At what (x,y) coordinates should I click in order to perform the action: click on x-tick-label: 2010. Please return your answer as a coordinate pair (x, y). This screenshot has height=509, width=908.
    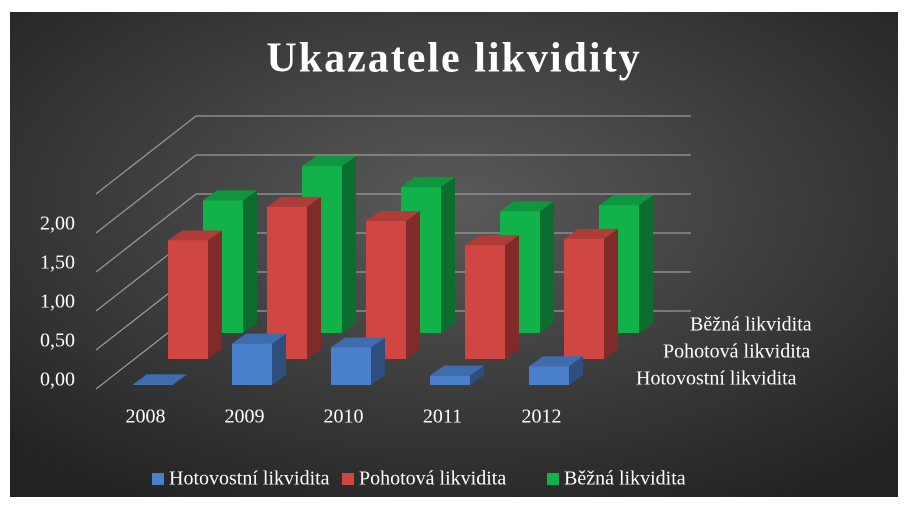
    Looking at the image, I should click on (344, 417).